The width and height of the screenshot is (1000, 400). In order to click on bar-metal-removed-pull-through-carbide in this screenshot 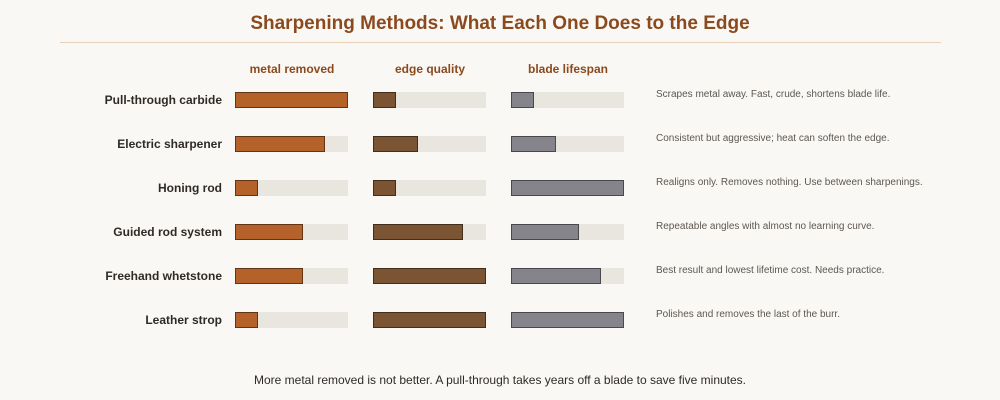, I will do `click(291, 100)`.